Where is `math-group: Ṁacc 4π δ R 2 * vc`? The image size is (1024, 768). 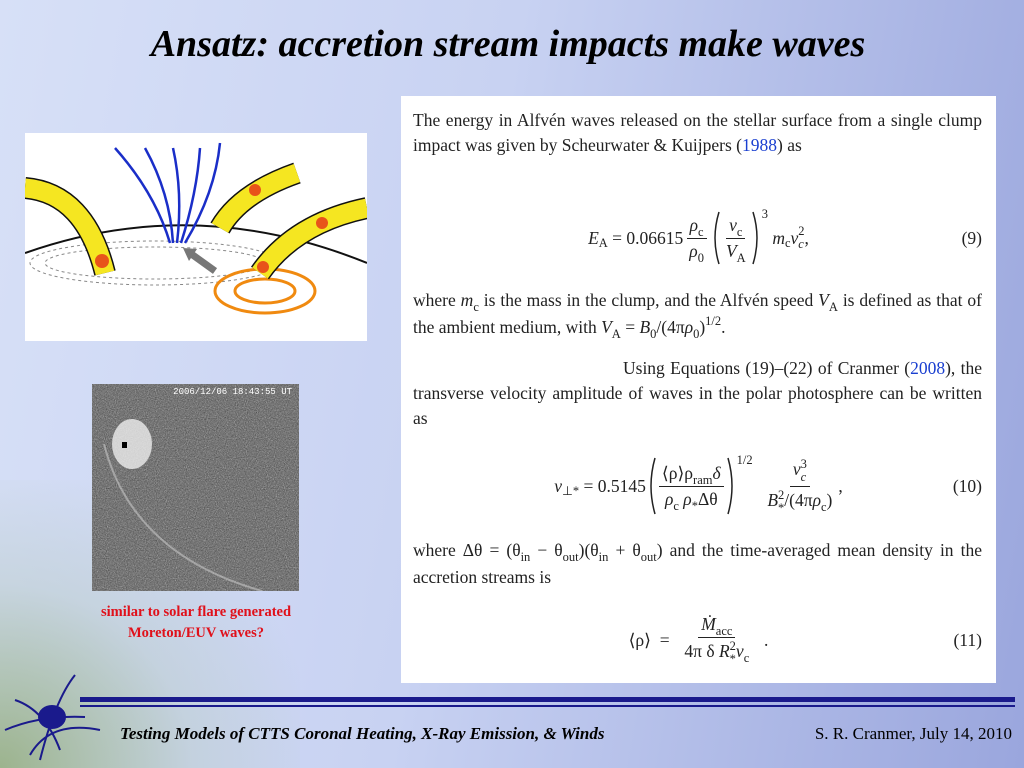
math-group: Ṁacc 4π δ R 2 * vc is located at coordinates (716, 640).